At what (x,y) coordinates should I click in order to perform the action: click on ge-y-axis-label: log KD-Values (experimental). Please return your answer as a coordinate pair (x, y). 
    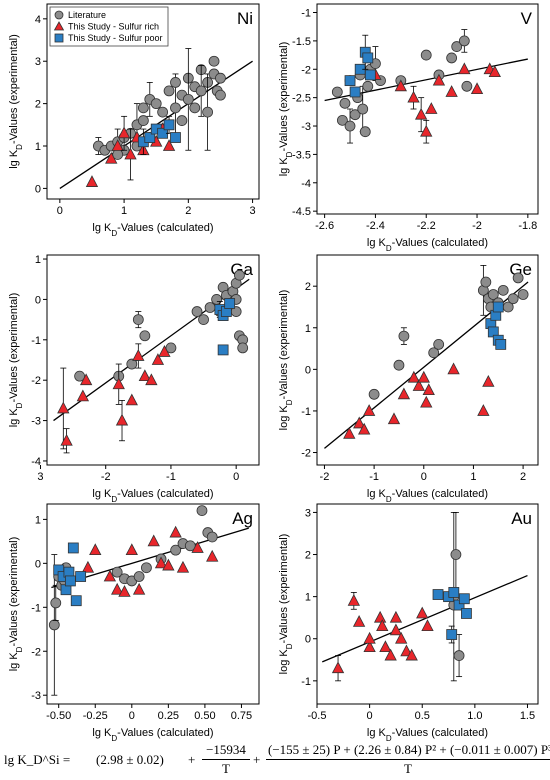
    Looking at the image, I should click on (286, 360).